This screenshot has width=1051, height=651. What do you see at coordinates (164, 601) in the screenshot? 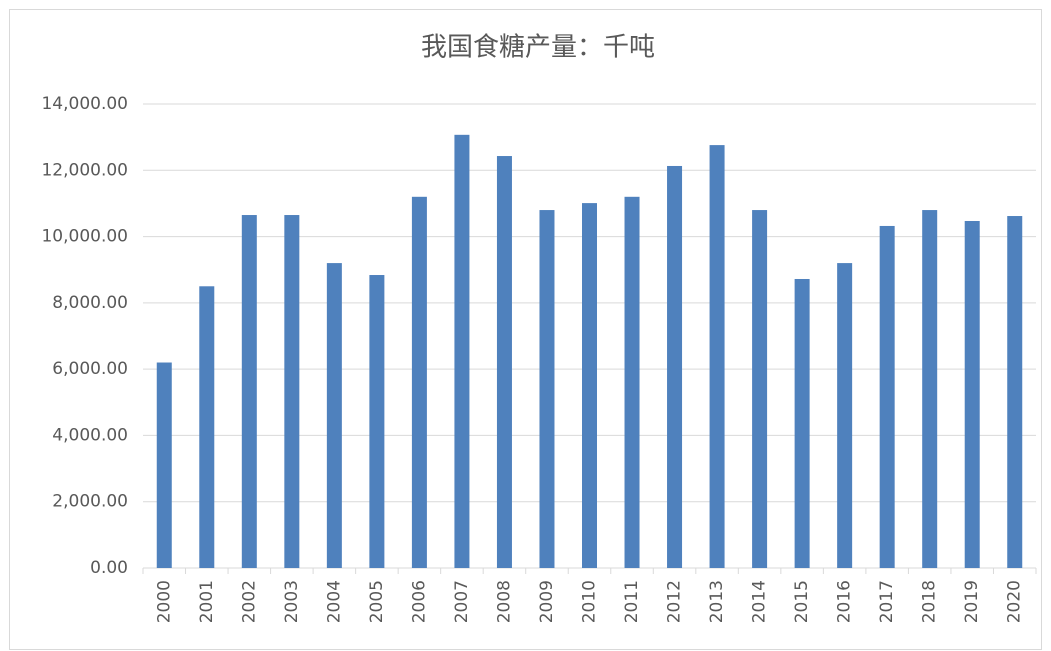
I see `x-tick-label: 2000` at bounding box center [164, 601].